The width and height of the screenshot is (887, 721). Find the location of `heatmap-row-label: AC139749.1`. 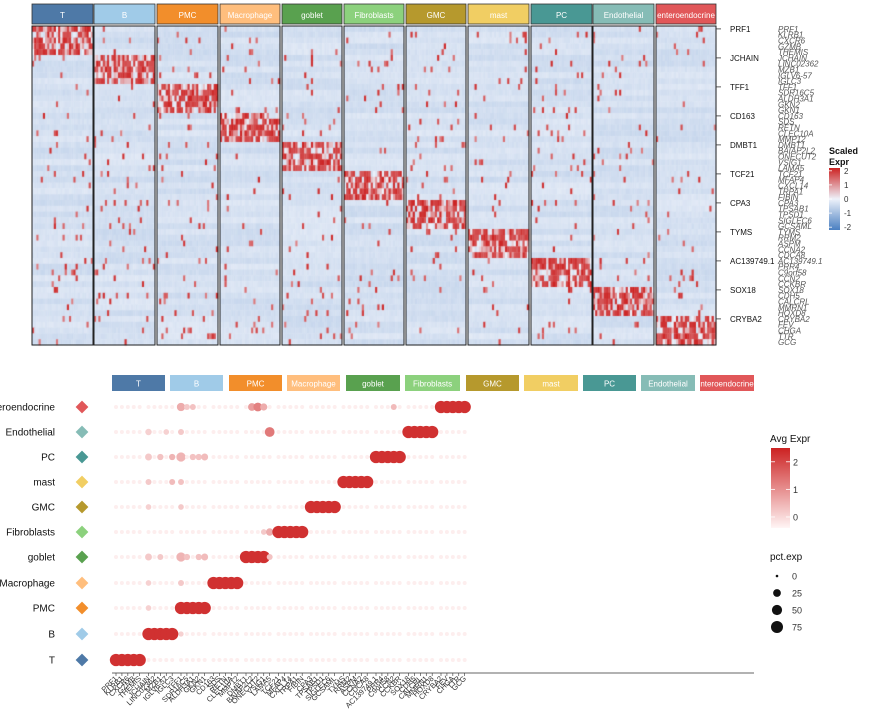

heatmap-row-label: AC139749.1 is located at coordinates (752, 261).